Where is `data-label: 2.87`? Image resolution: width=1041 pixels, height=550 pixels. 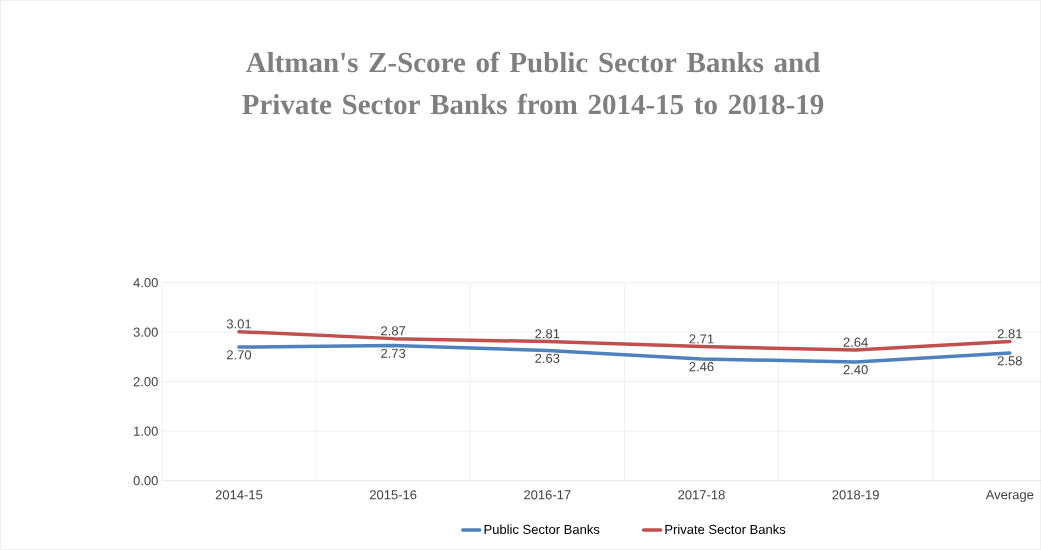
data-label: 2.87 is located at coordinates (393, 331).